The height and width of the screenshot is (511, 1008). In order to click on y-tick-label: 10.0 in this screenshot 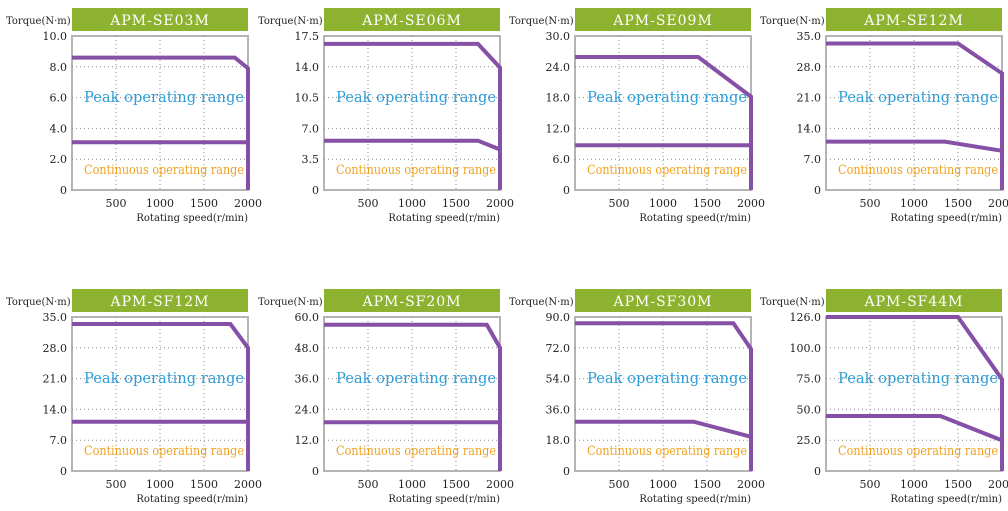, I will do `click(55, 36)`.